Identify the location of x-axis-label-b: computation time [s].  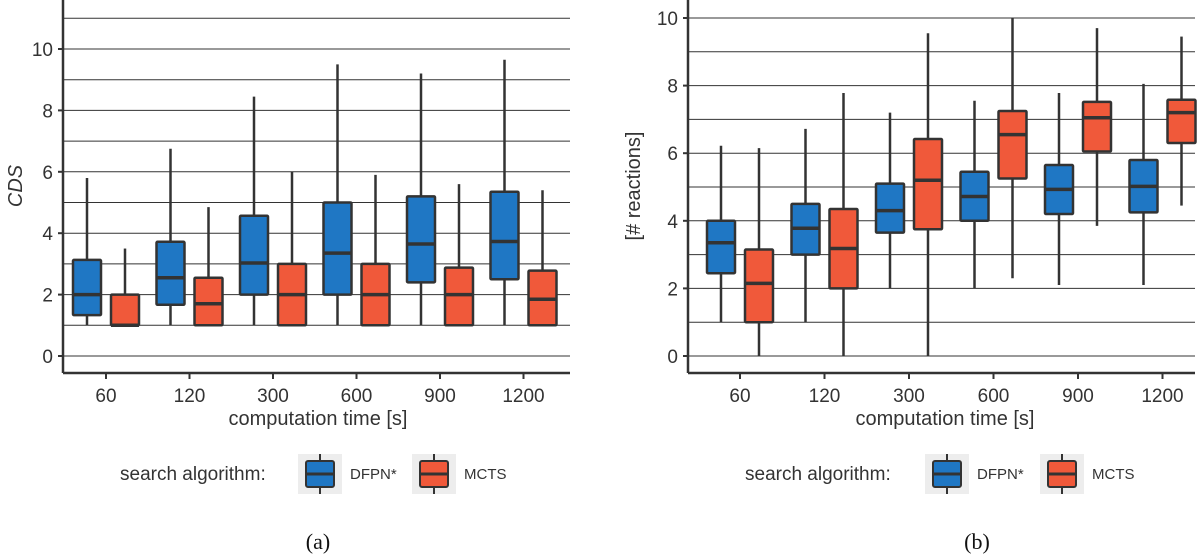
(945, 419).